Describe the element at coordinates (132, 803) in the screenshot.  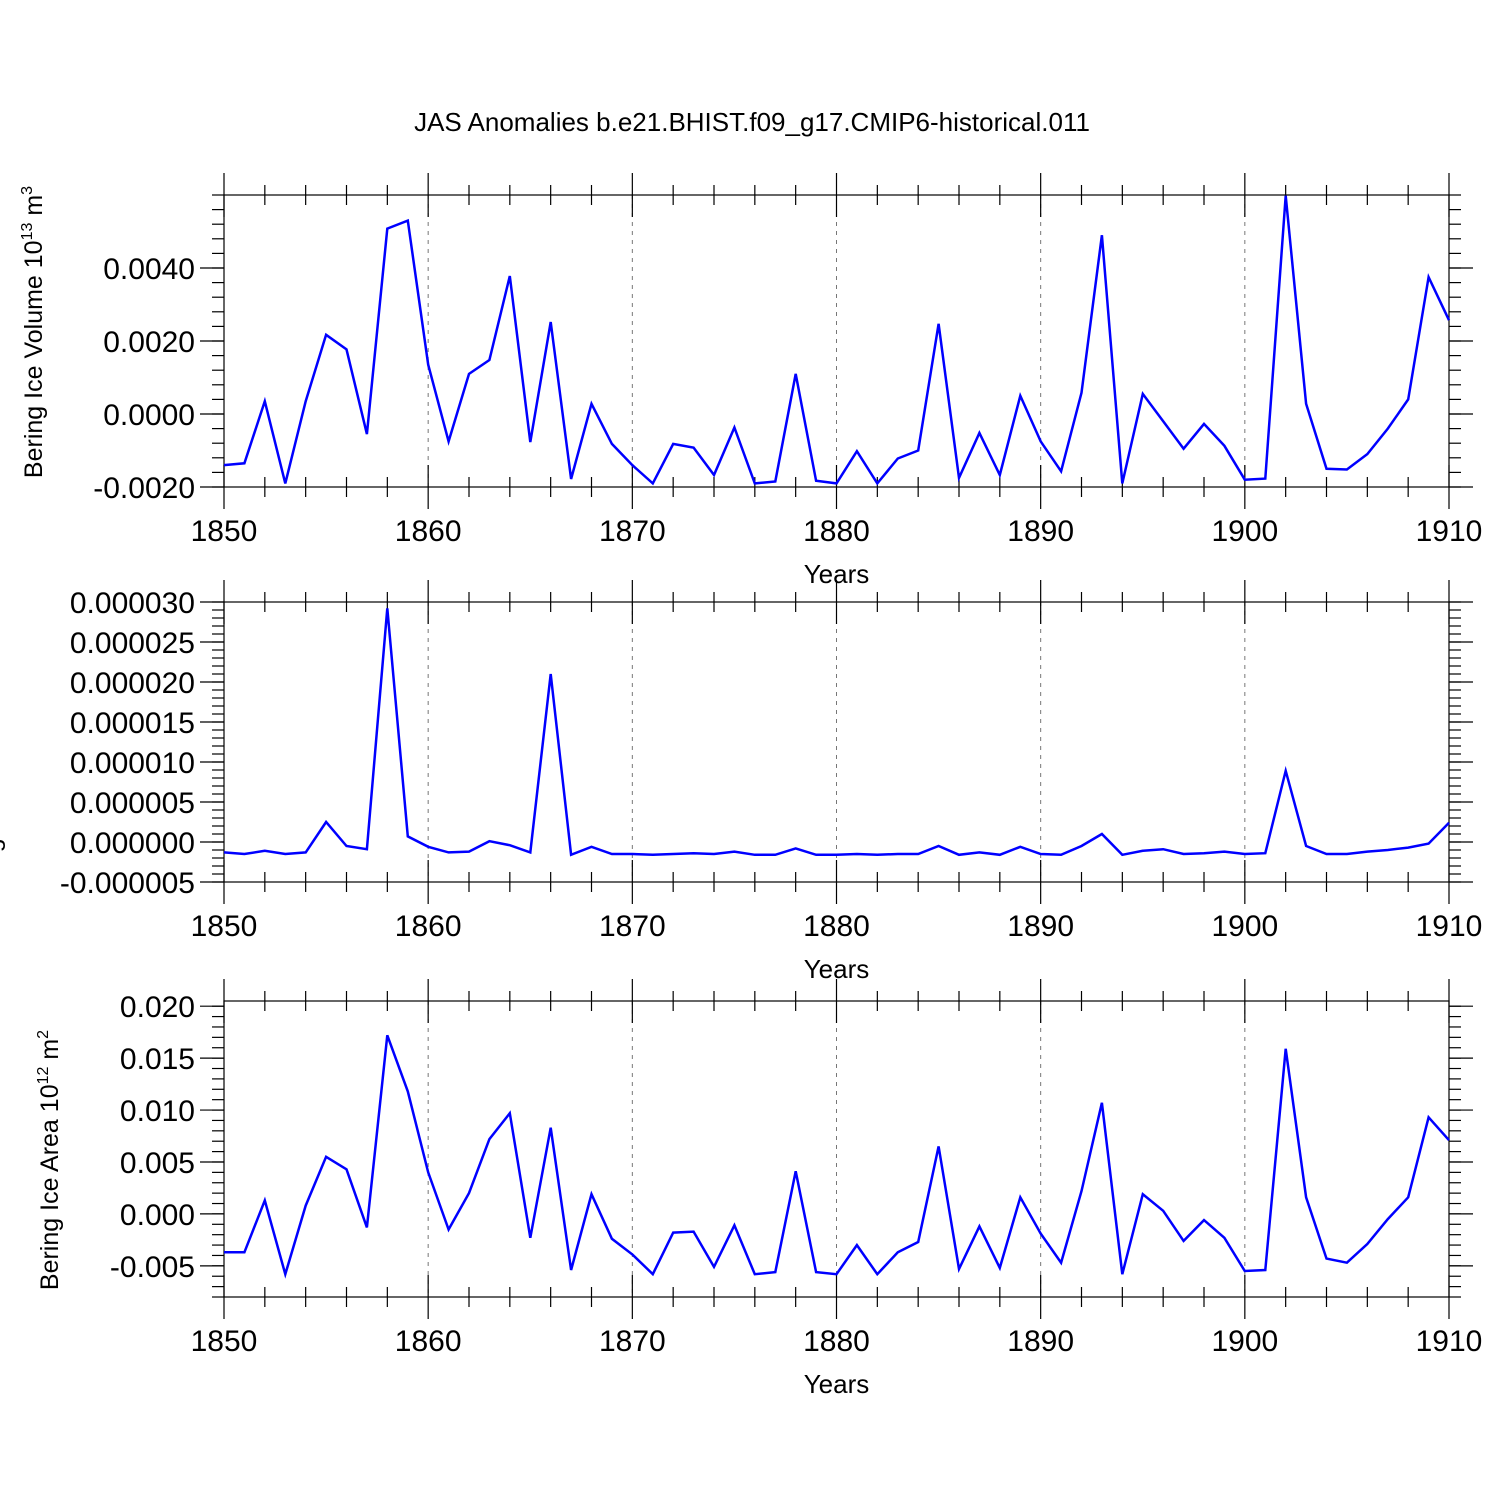
I see `y-tick-label: 0.000005` at that location.